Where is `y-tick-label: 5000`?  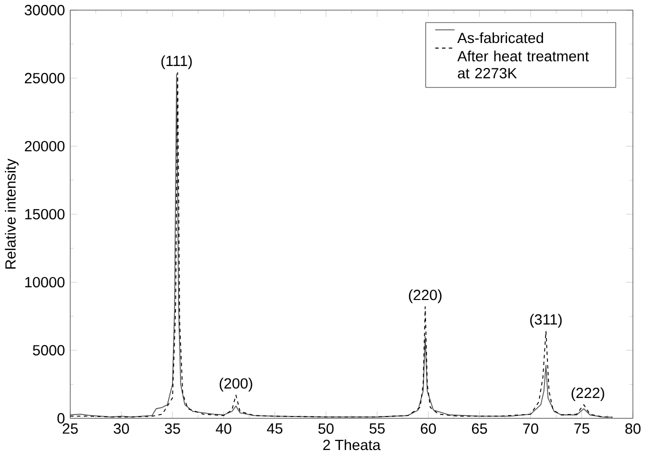
y-tick-label: 5000 is located at coordinates (48, 350).